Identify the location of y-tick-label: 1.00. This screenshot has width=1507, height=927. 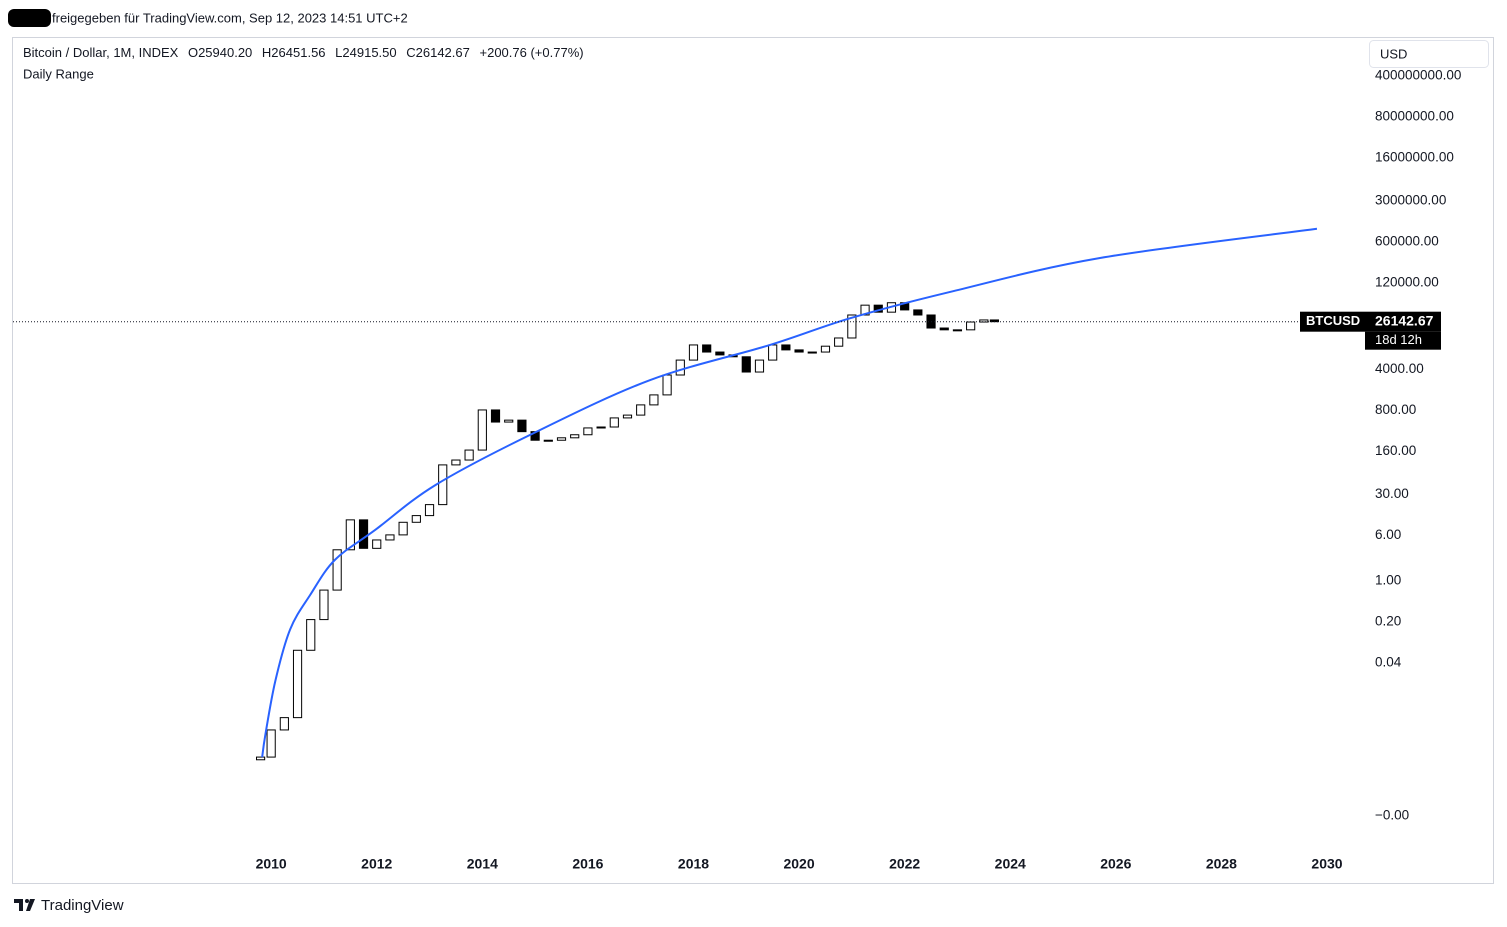
(1388, 580).